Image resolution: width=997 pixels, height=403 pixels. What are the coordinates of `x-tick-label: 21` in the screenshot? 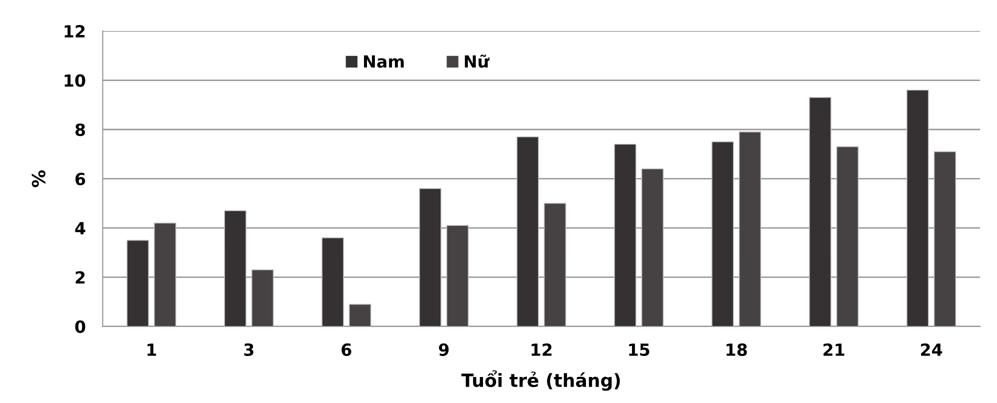 It's located at (834, 349).